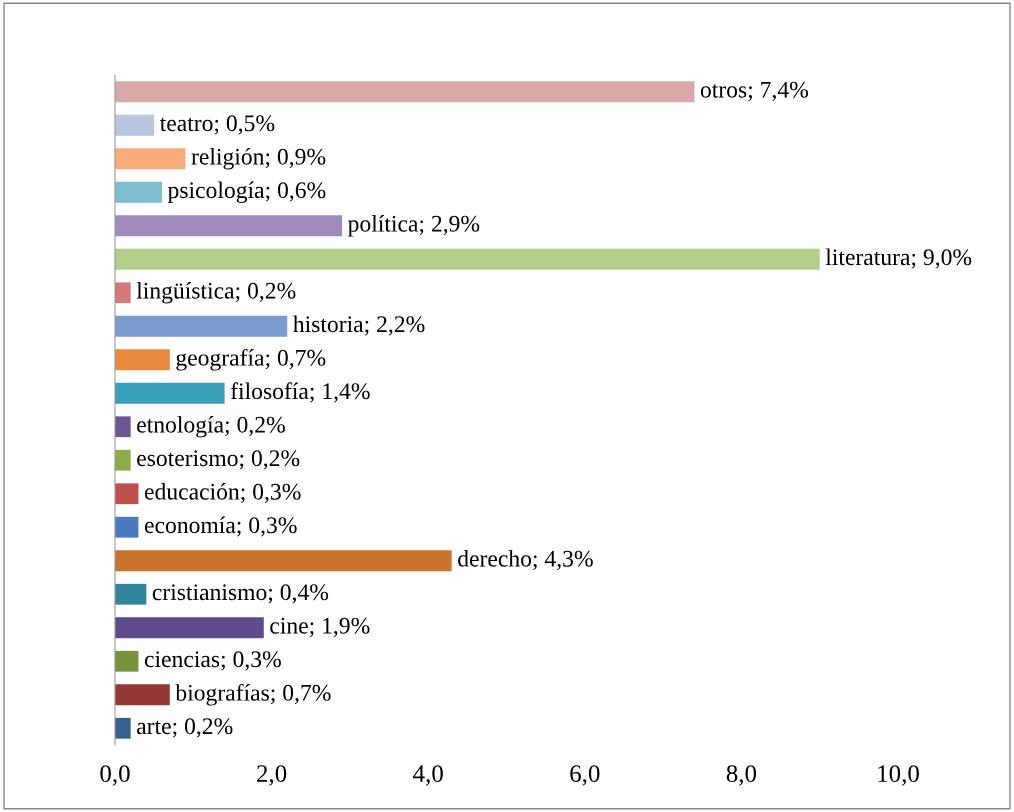  I want to click on data-label: política; 2,9%, so click(414, 226).